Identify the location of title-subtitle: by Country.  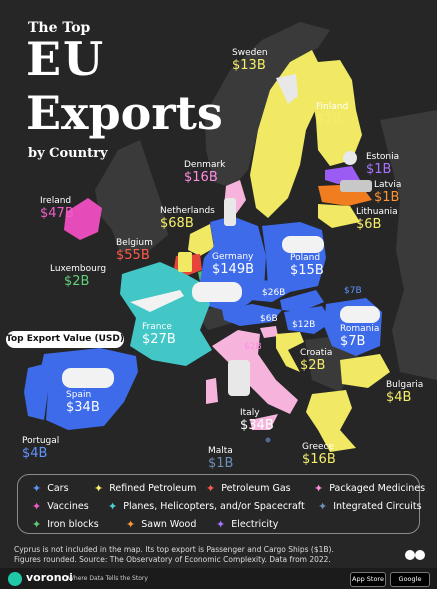
(68, 153).